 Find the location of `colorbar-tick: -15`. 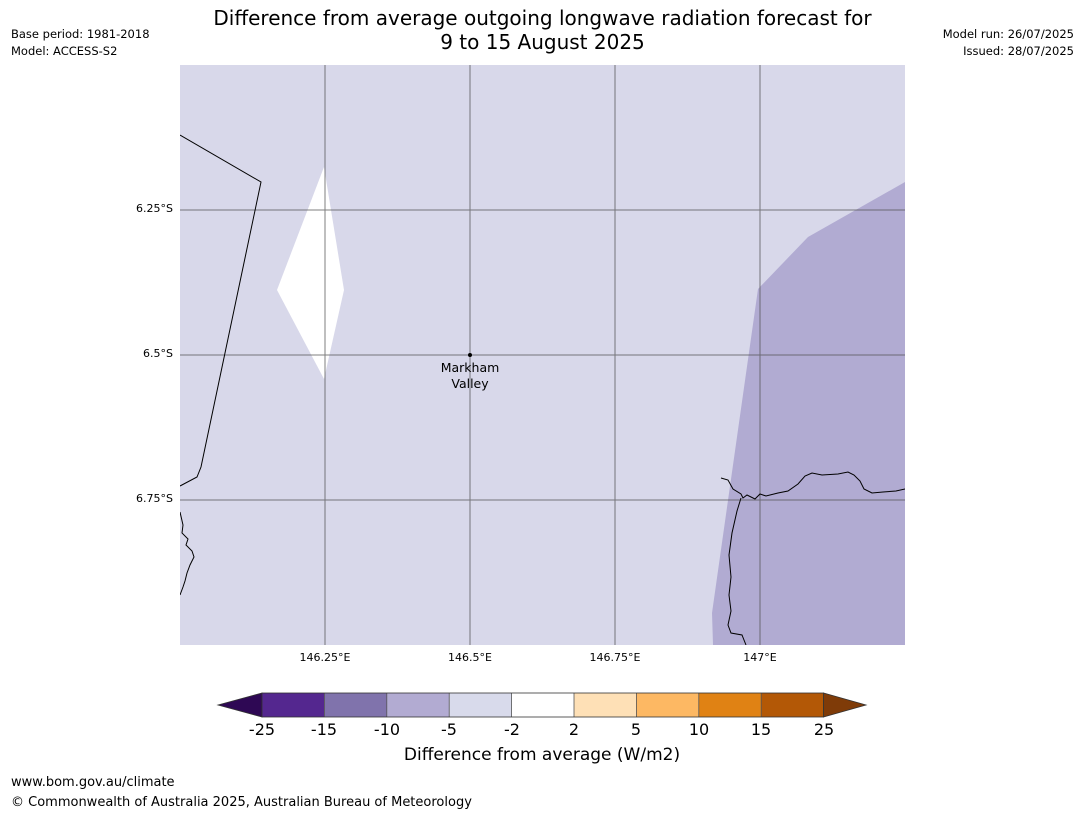

colorbar-tick: -15 is located at coordinates (324, 729).